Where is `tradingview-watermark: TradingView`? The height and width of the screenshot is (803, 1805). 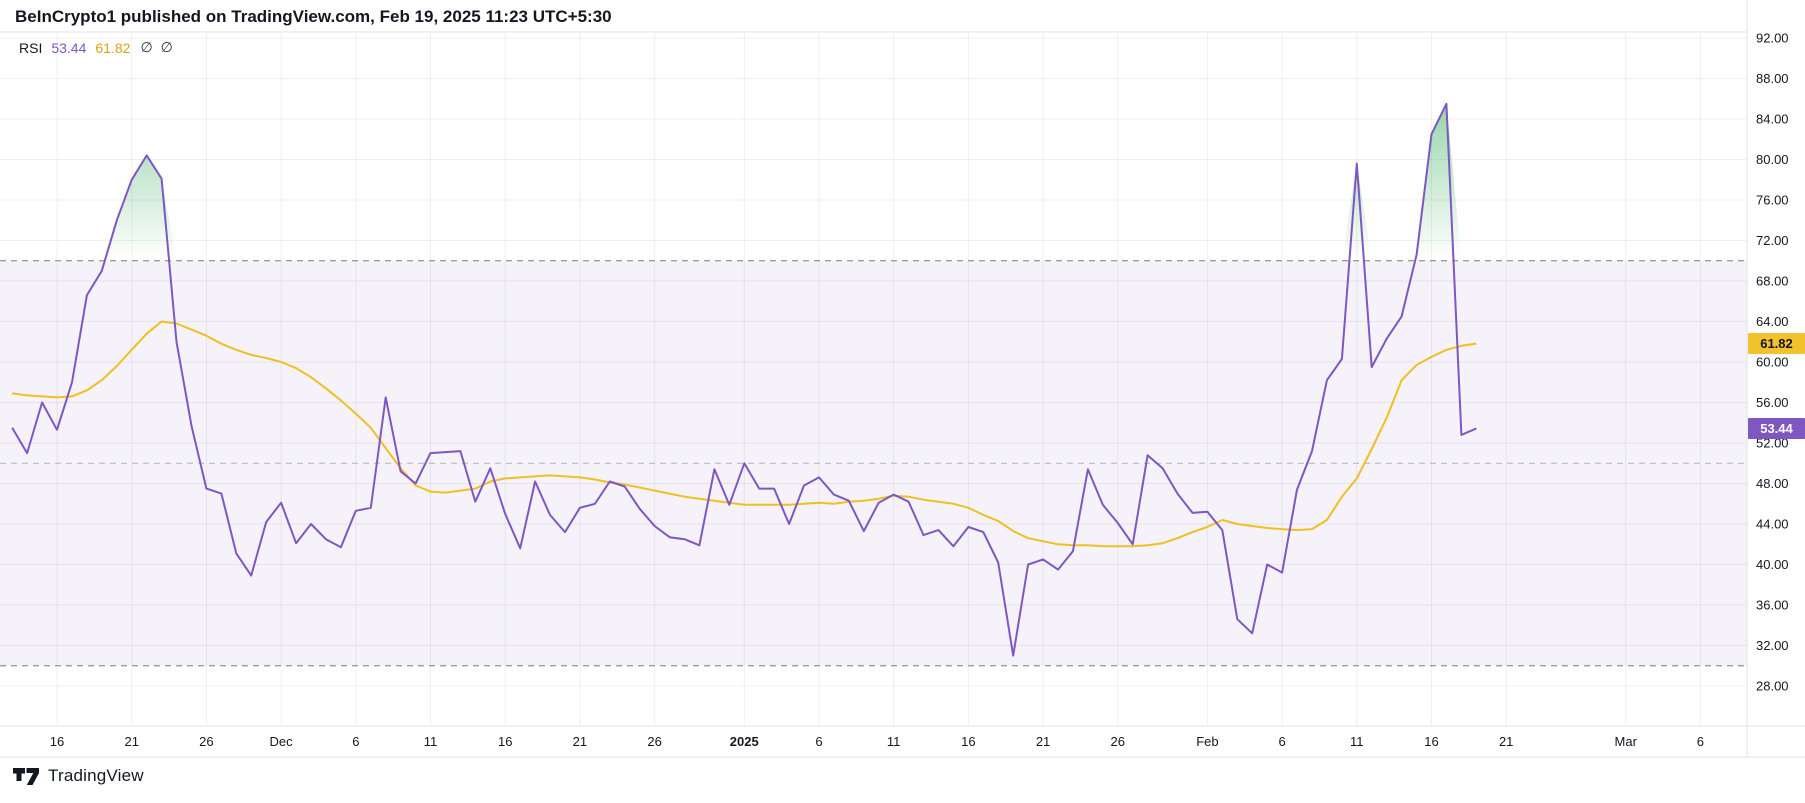
tradingview-watermark: TradingView is located at coordinates (78, 776).